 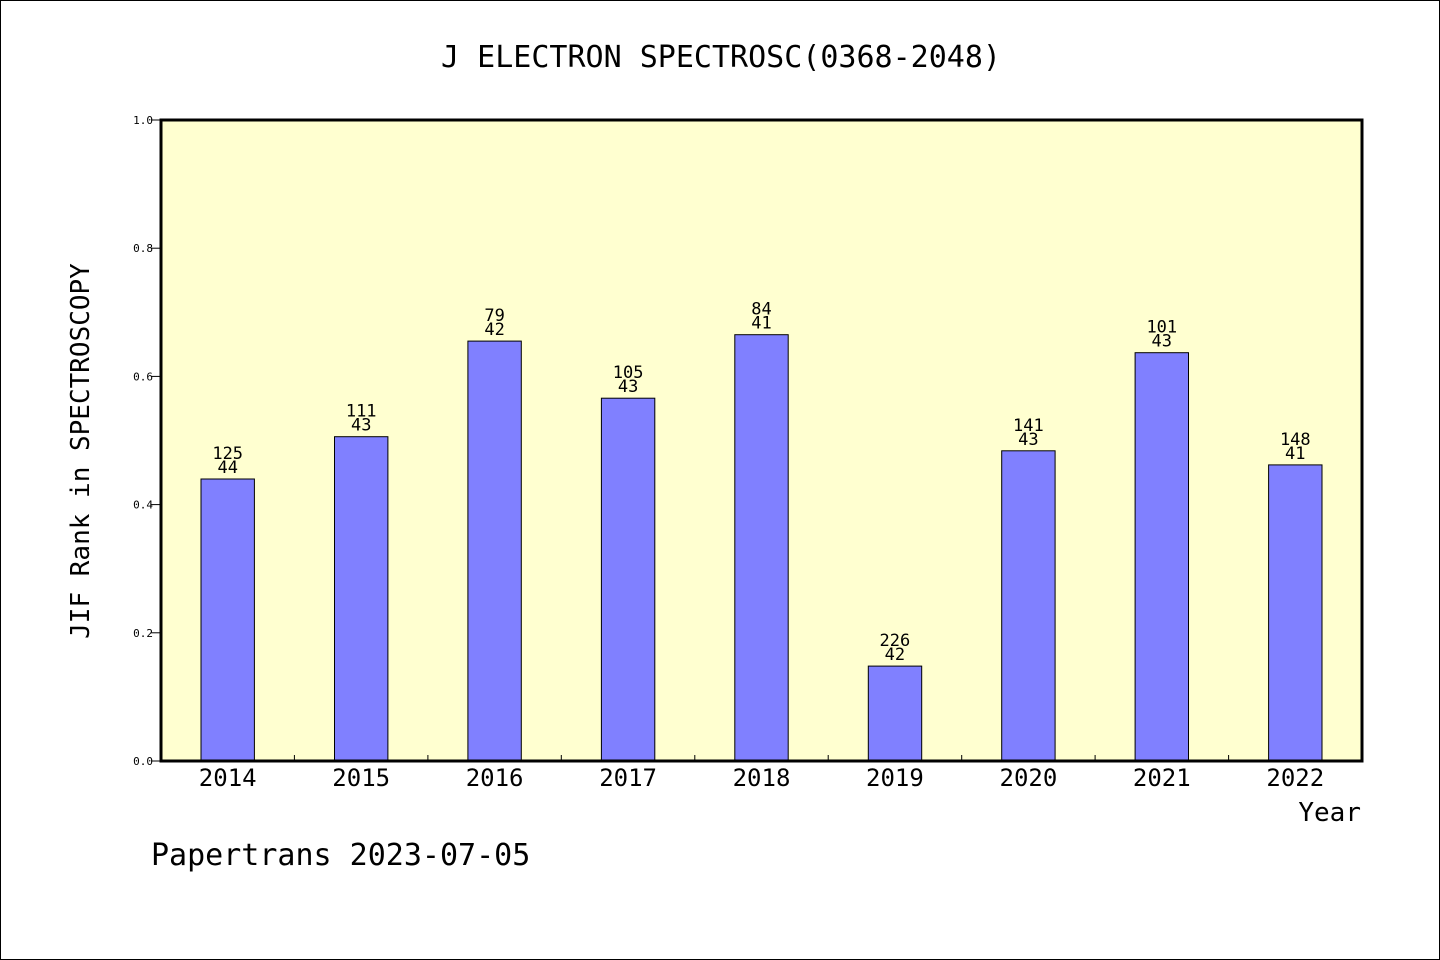 What do you see at coordinates (1295, 454) in the screenshot?
I see `bar-total-label-2022: 41` at bounding box center [1295, 454].